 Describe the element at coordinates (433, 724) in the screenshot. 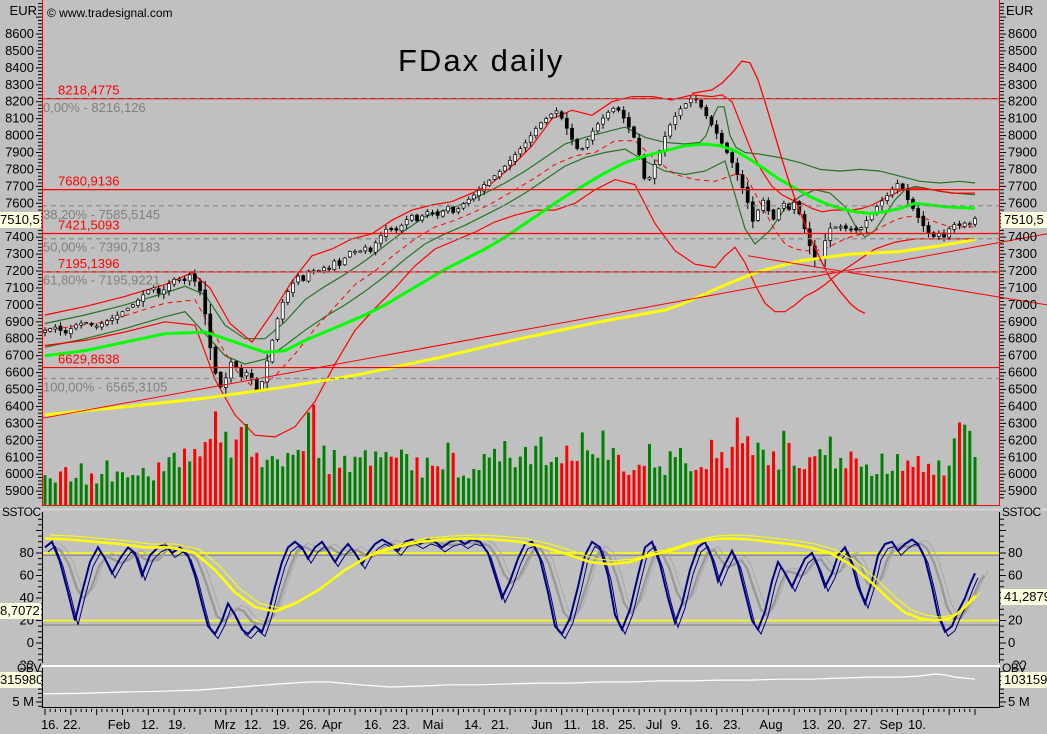

I see `date-label: Mai` at that location.